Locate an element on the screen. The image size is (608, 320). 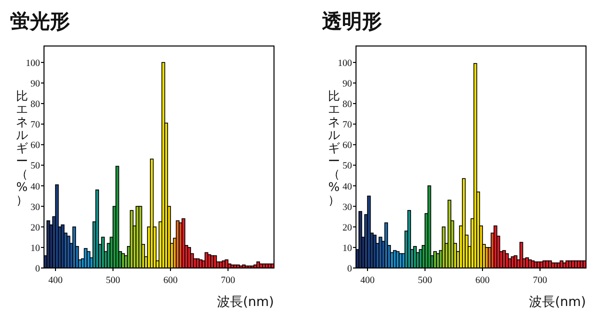
chart-title: 蛍光形 is located at coordinates (40, 21).